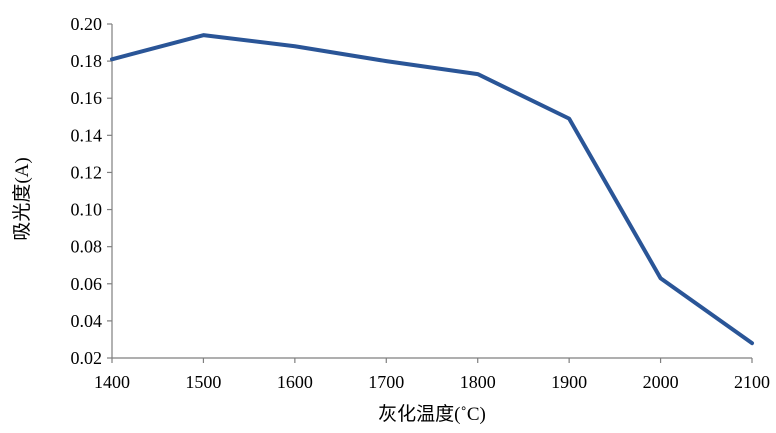 This screenshot has width=776, height=433. Describe the element at coordinates (752, 382) in the screenshot. I see `x-tick-label: 2100` at that location.